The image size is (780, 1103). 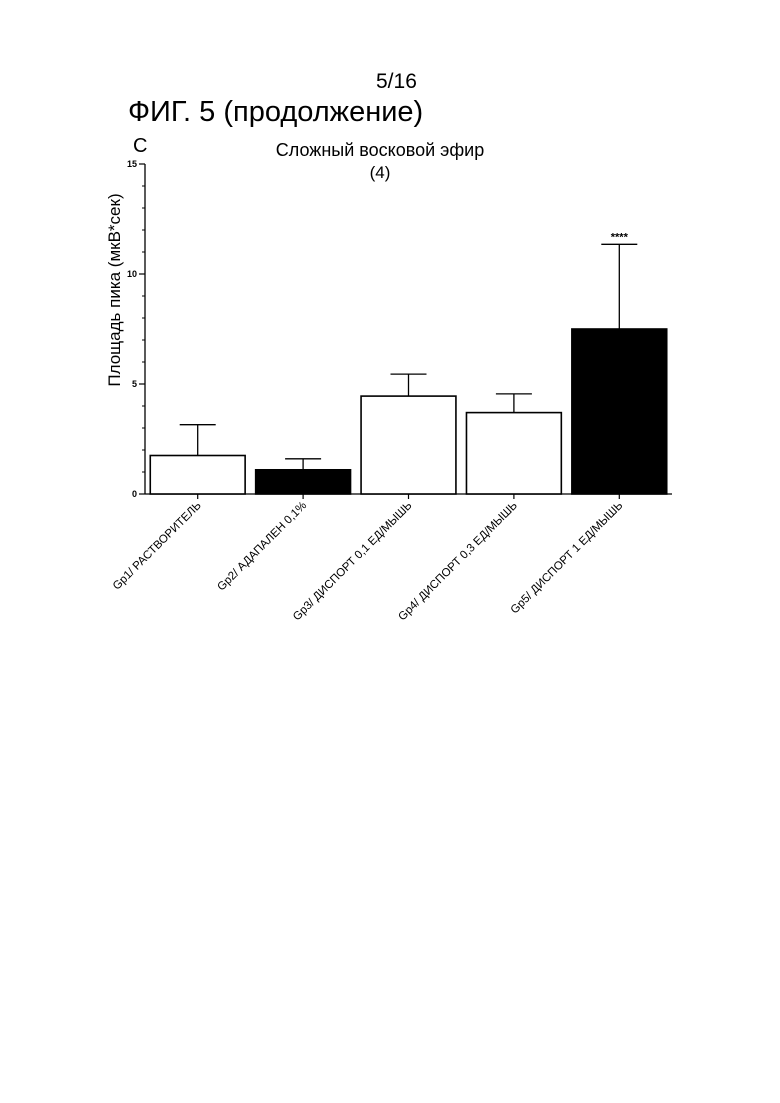 I want to click on category-label: Gp3/ ДИСПОРТ 0,1 ЕД/МЫШЬ, so click(x=353, y=562).